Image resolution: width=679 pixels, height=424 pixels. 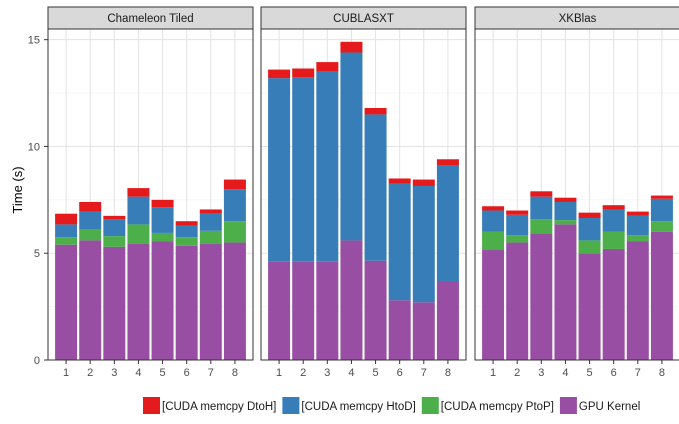 What do you see at coordinates (497, 407) in the screenshot?
I see `legend-label: [CUDA memcpy PtoP]` at bounding box center [497, 407].